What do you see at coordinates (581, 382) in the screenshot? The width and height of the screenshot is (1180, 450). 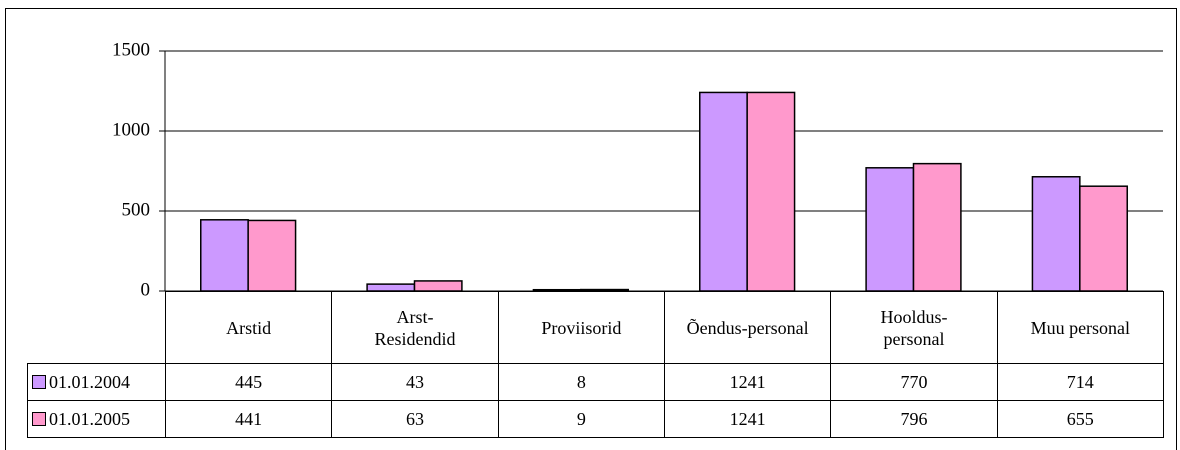 I see `data-label: 8` at bounding box center [581, 382].